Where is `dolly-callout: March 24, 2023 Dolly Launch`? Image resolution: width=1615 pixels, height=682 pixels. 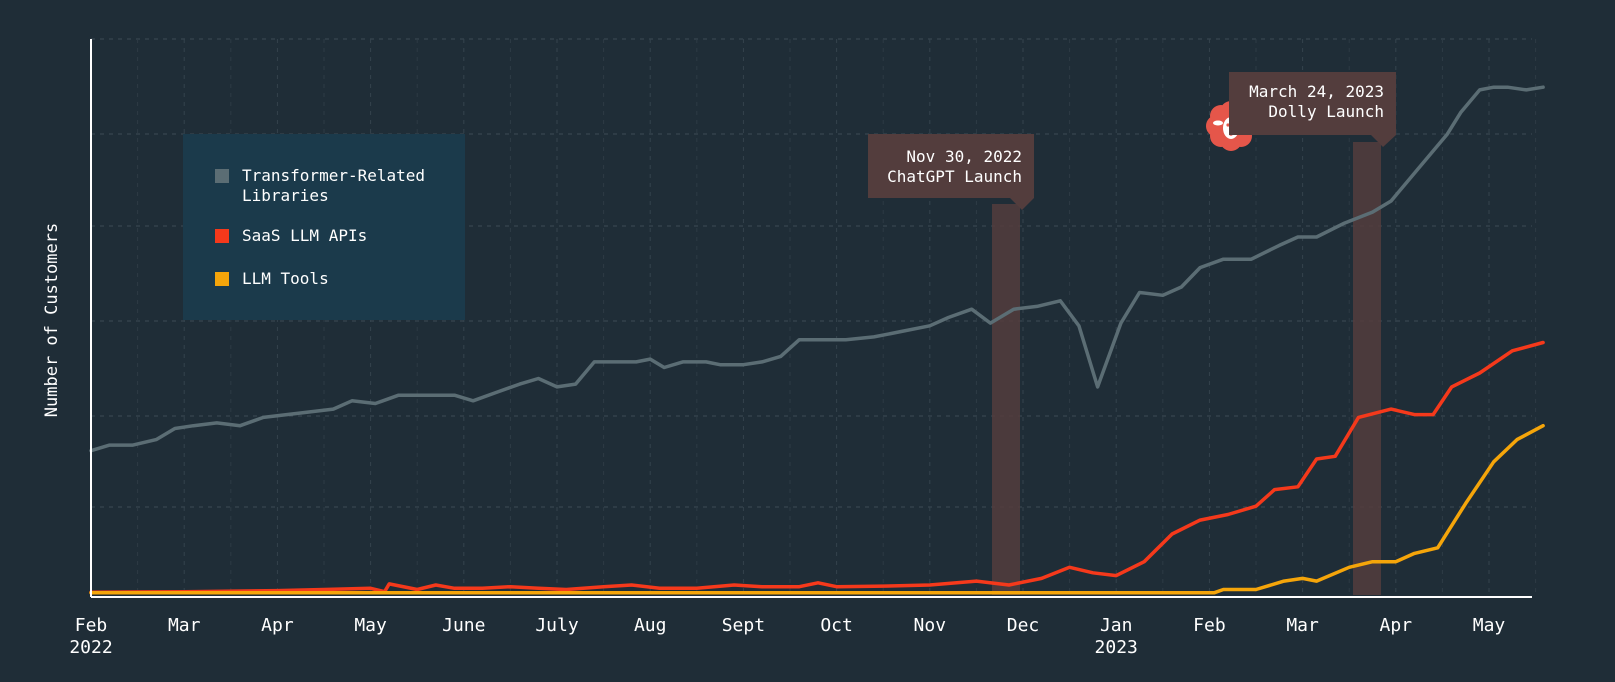 dolly-callout: March 24, 2023 Dolly Launch is located at coordinates (1312, 103).